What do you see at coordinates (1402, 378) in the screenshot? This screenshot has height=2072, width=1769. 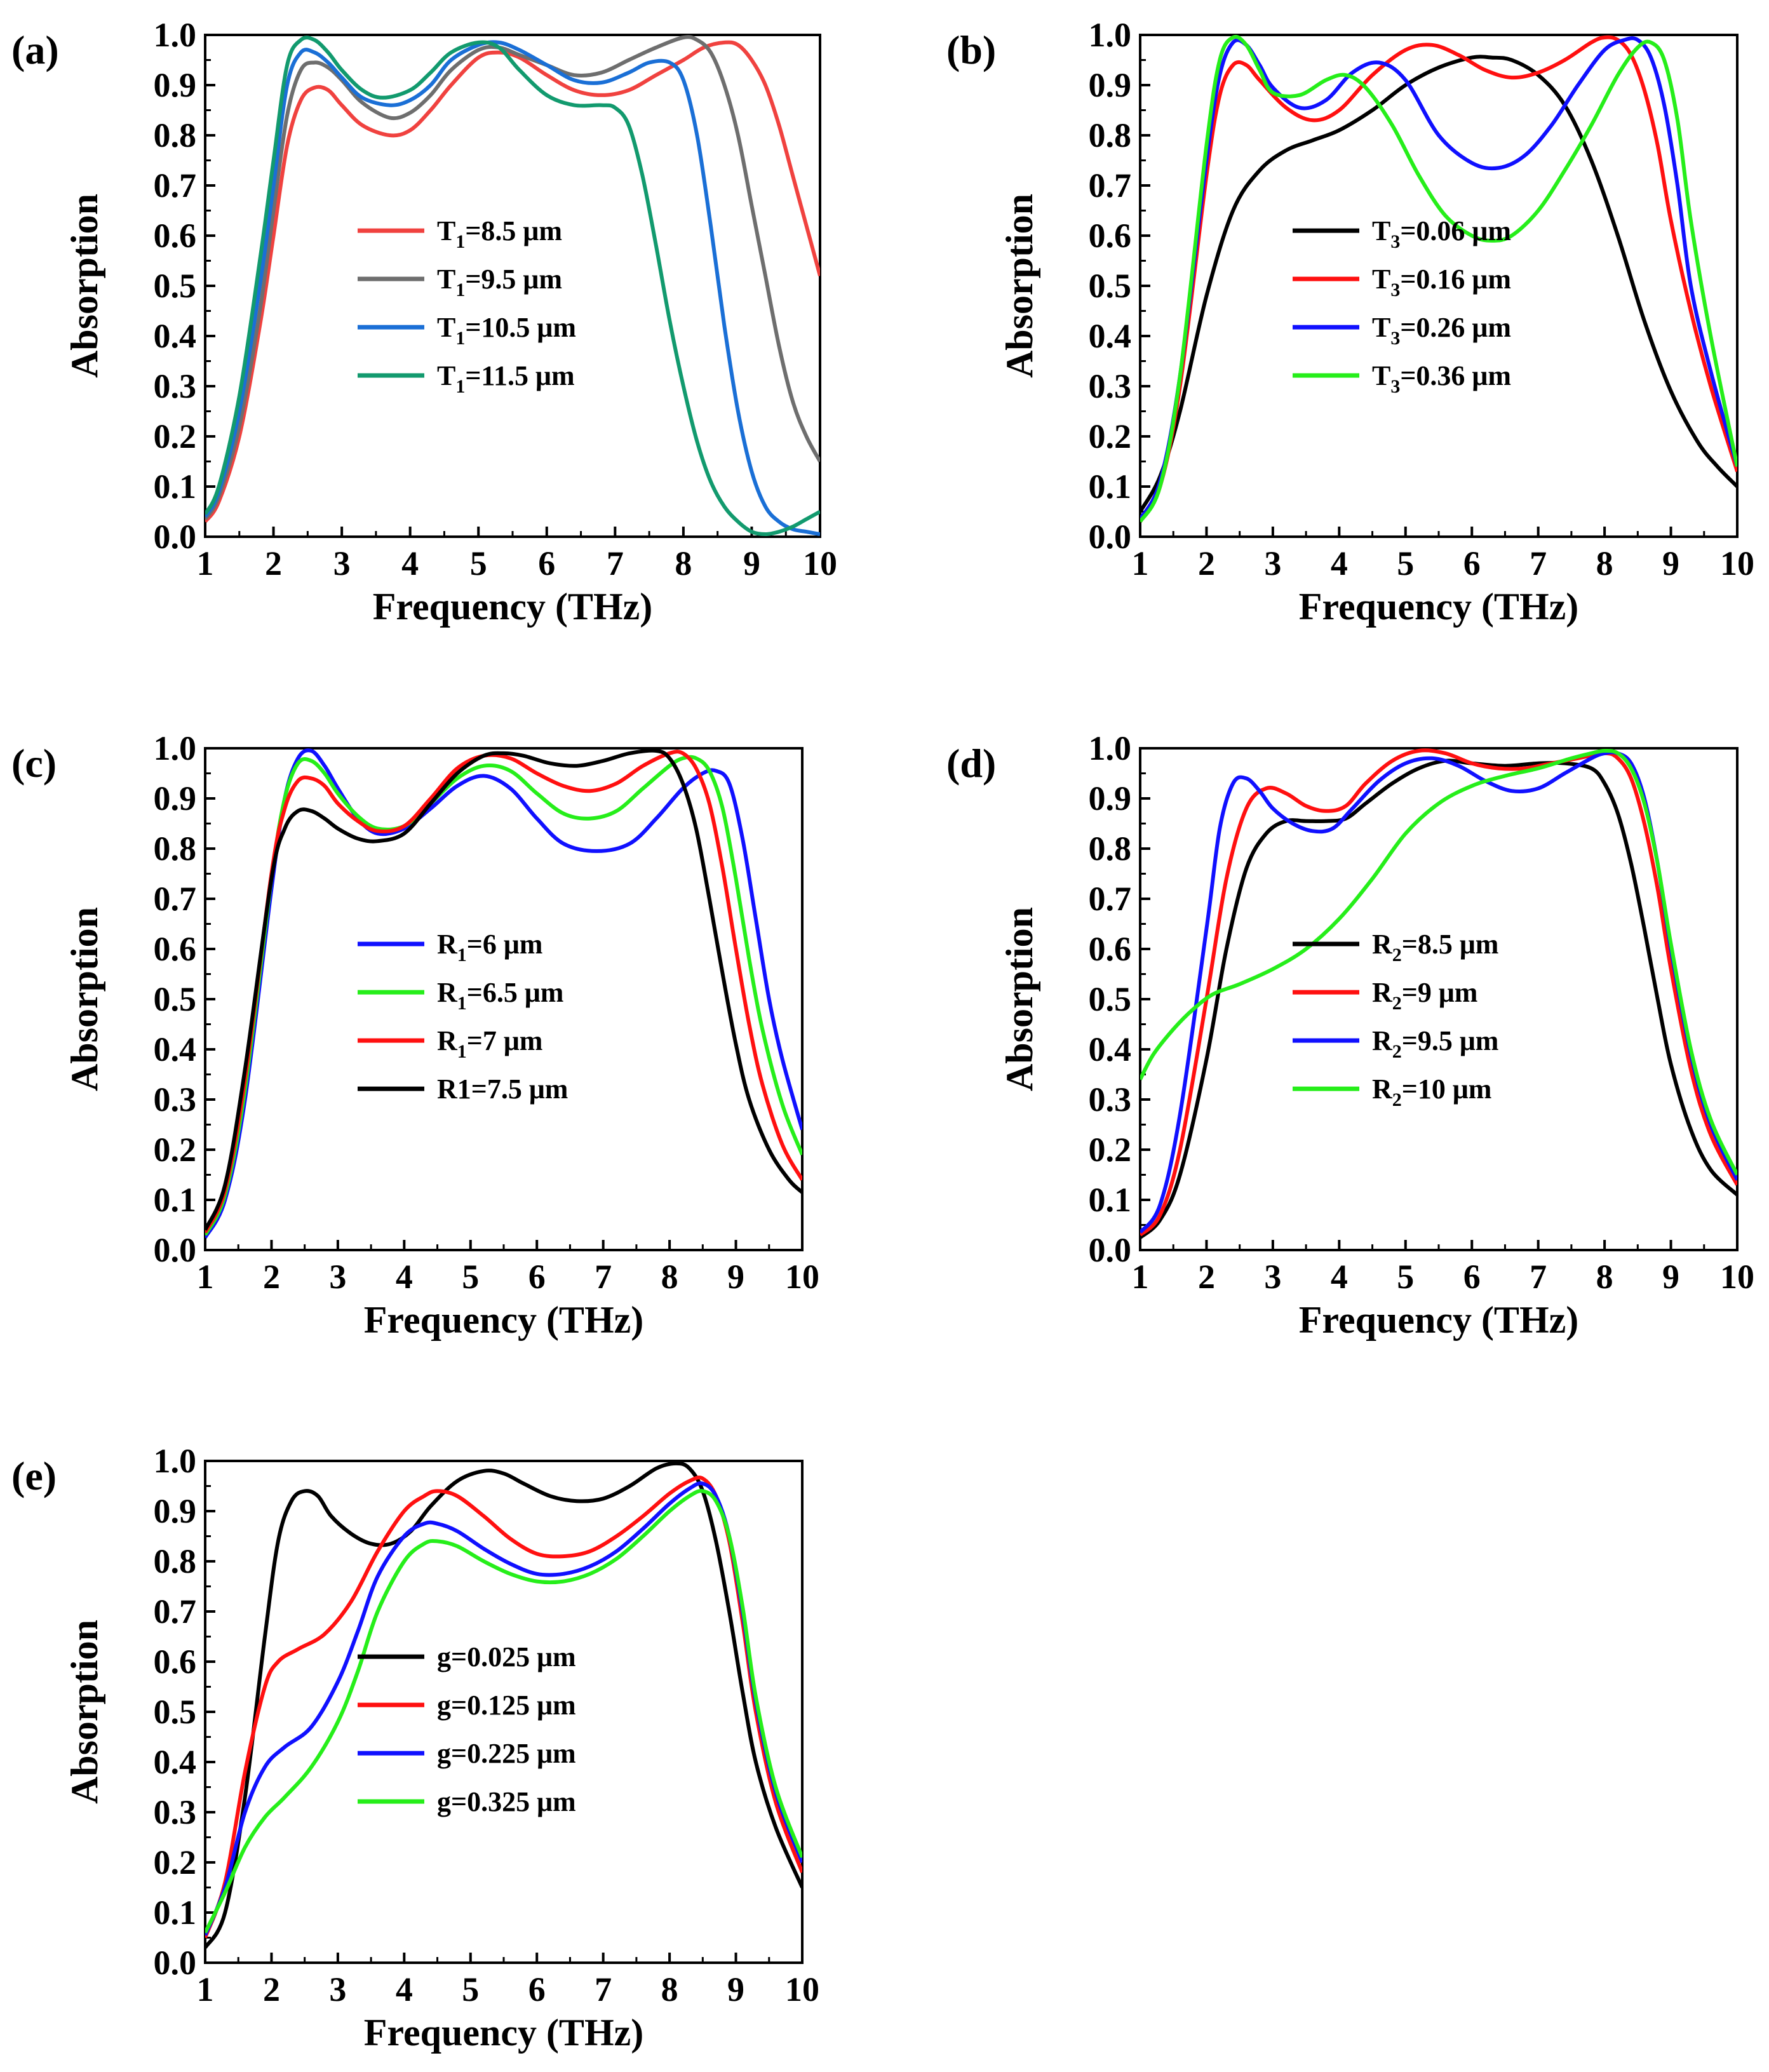 I see `legend-entry: T3=0.36 μm` at bounding box center [1402, 378].